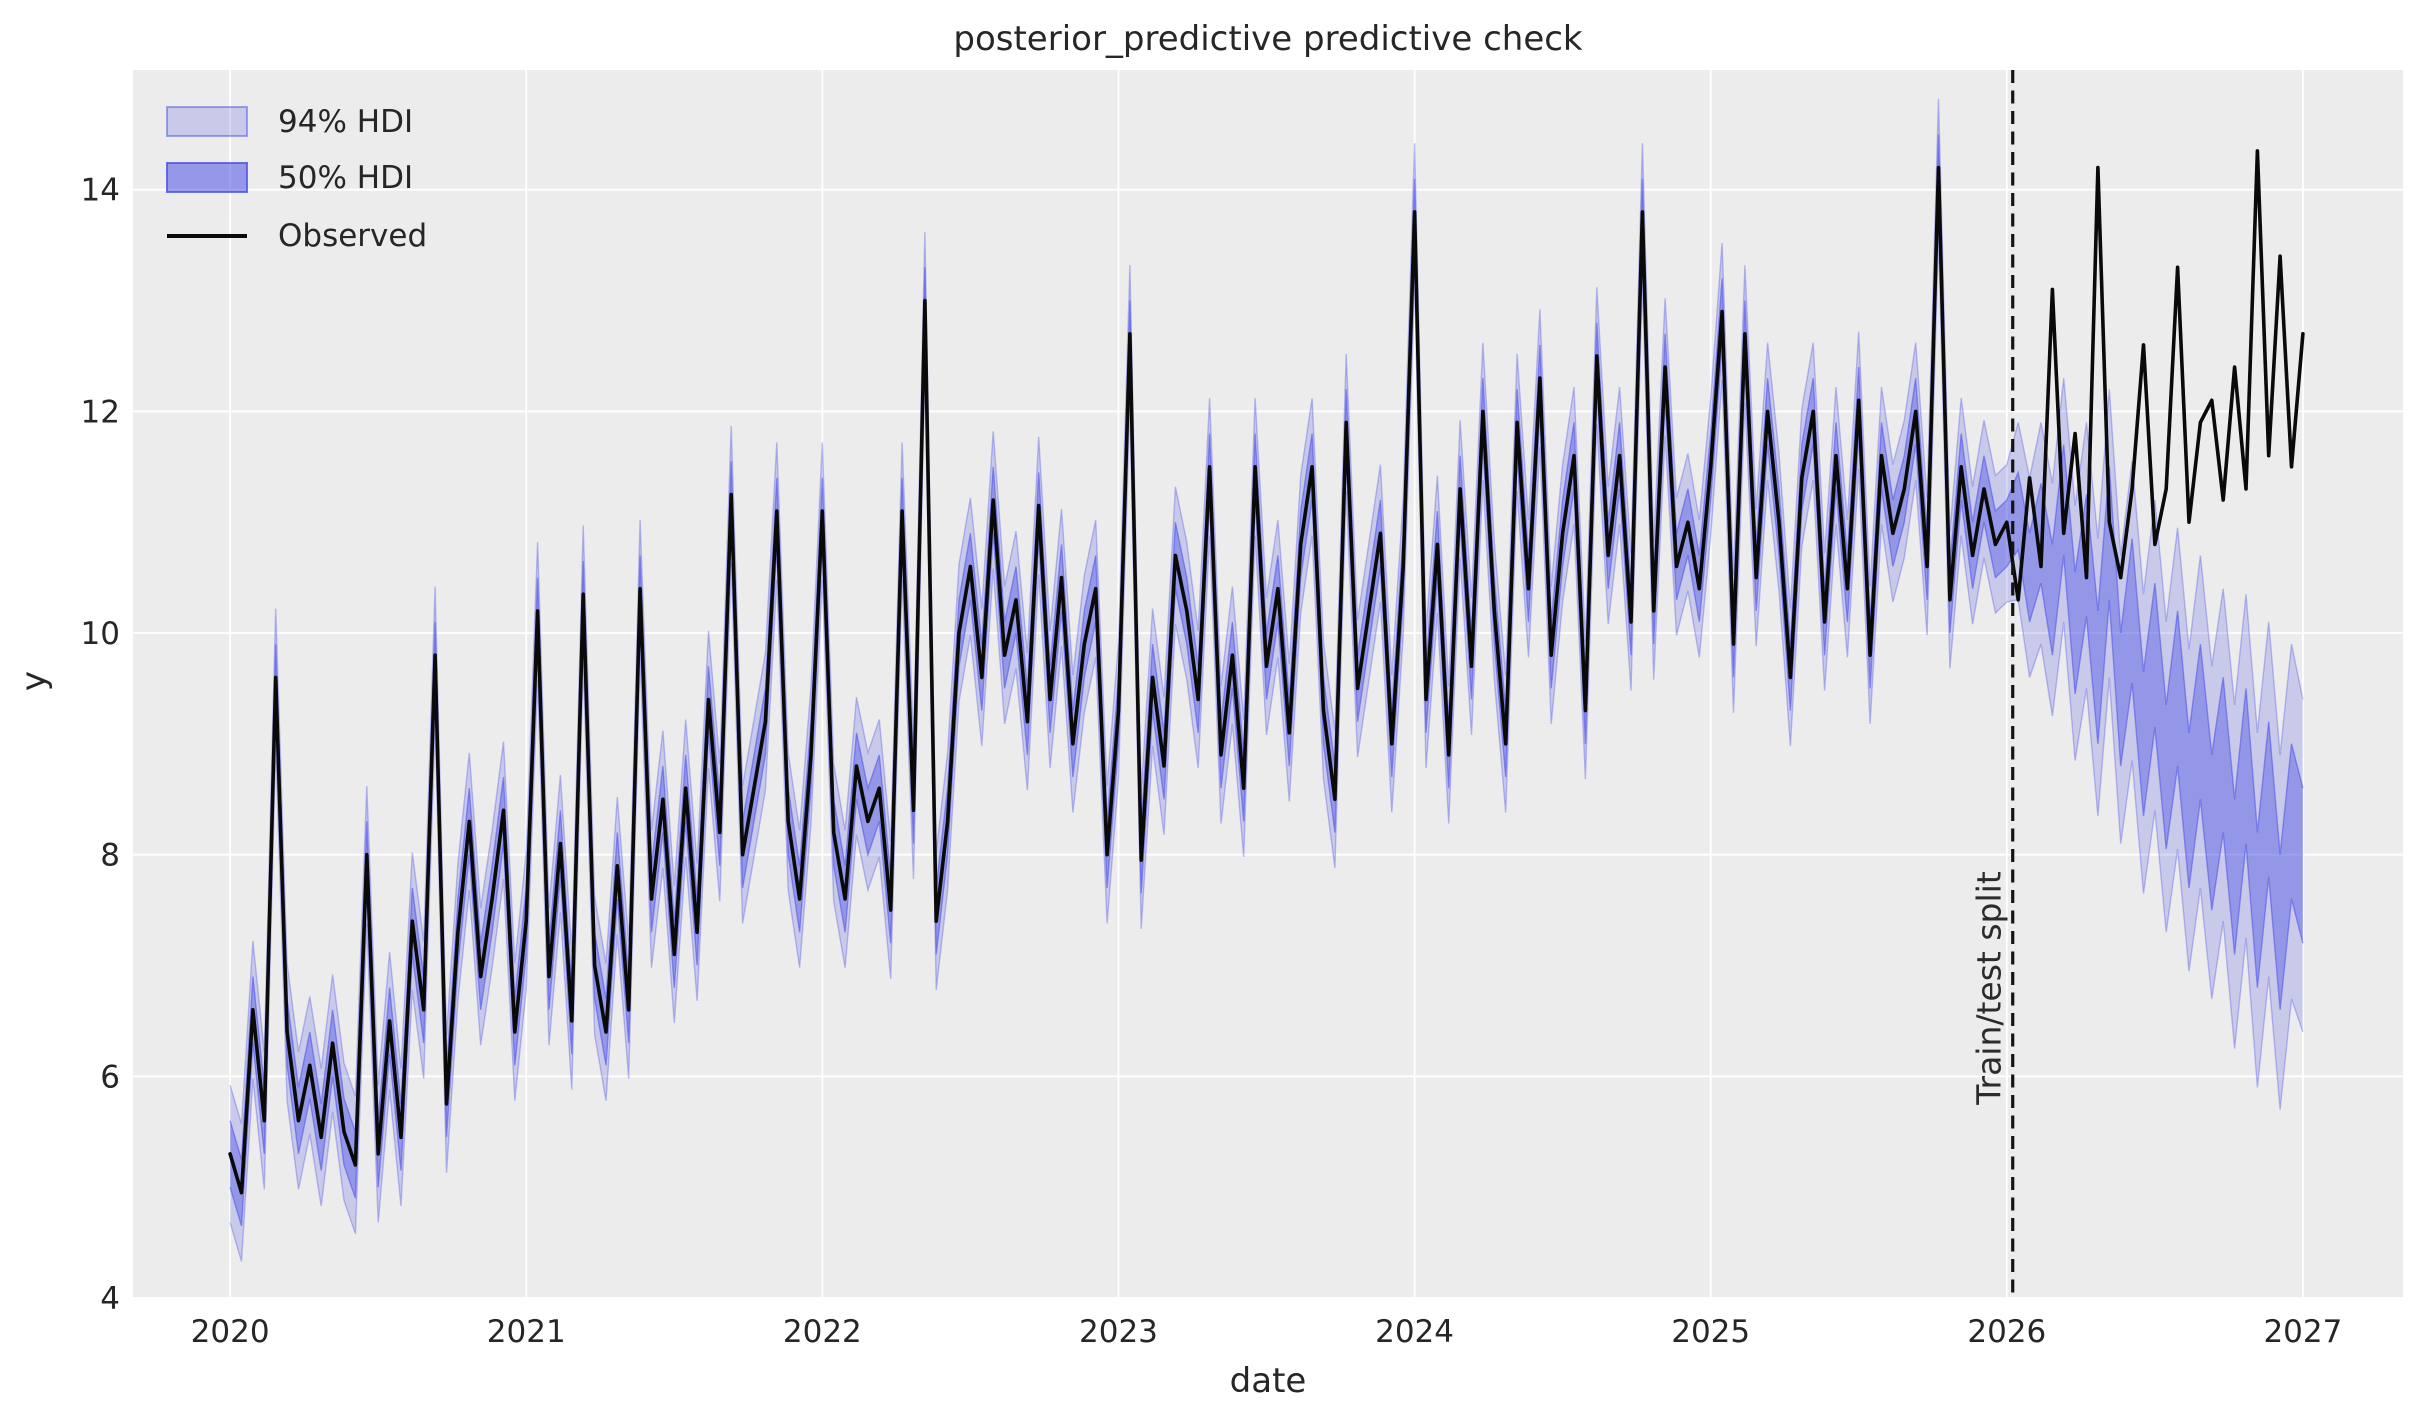 The height and width of the screenshot is (1423, 2423). Describe the element at coordinates (526, 1332) in the screenshot. I see `x-tick-label: 2021` at that location.